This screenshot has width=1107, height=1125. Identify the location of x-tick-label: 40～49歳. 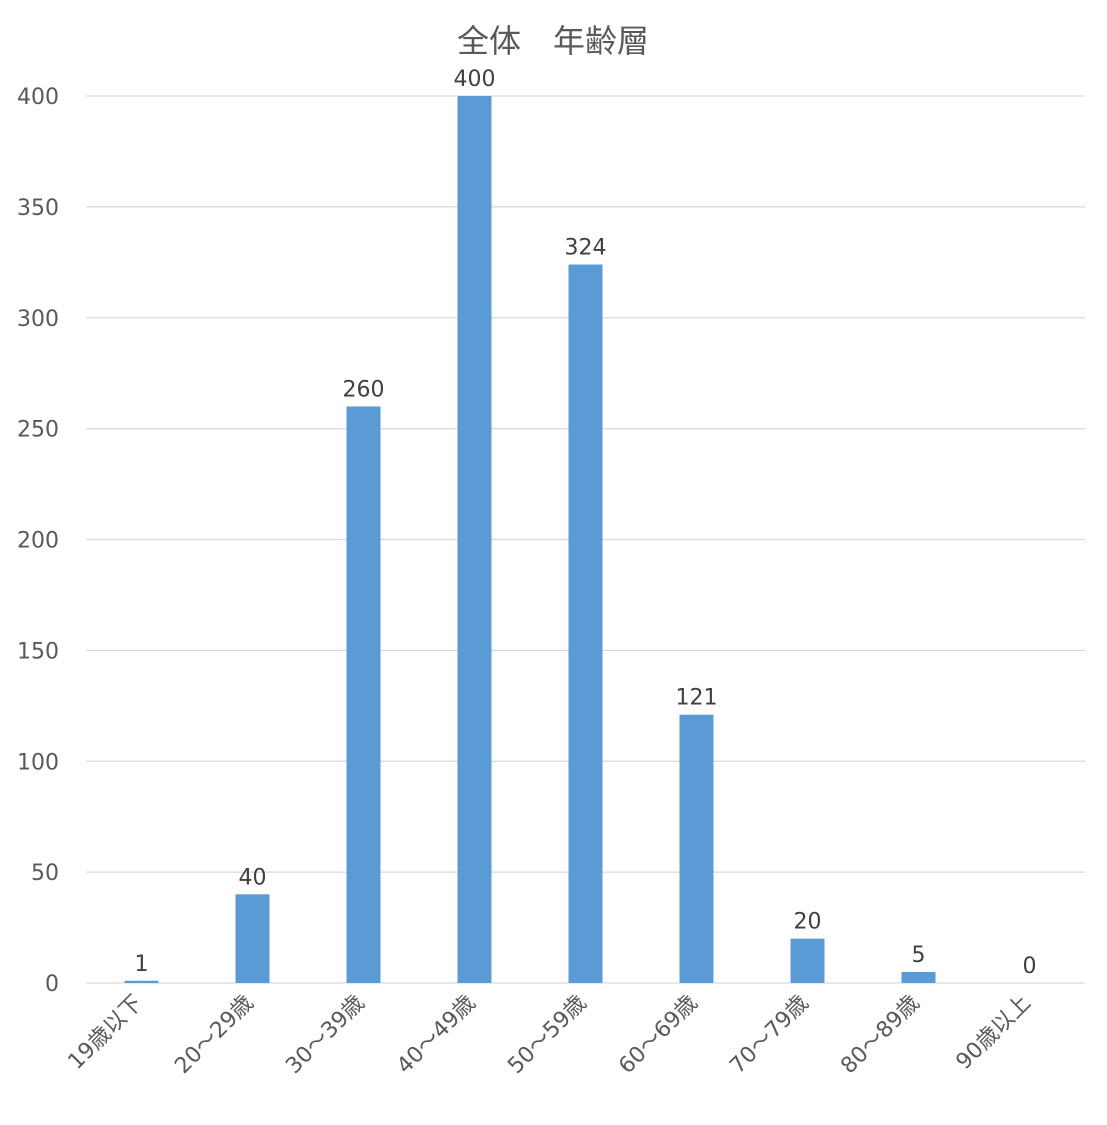
(436, 1035).